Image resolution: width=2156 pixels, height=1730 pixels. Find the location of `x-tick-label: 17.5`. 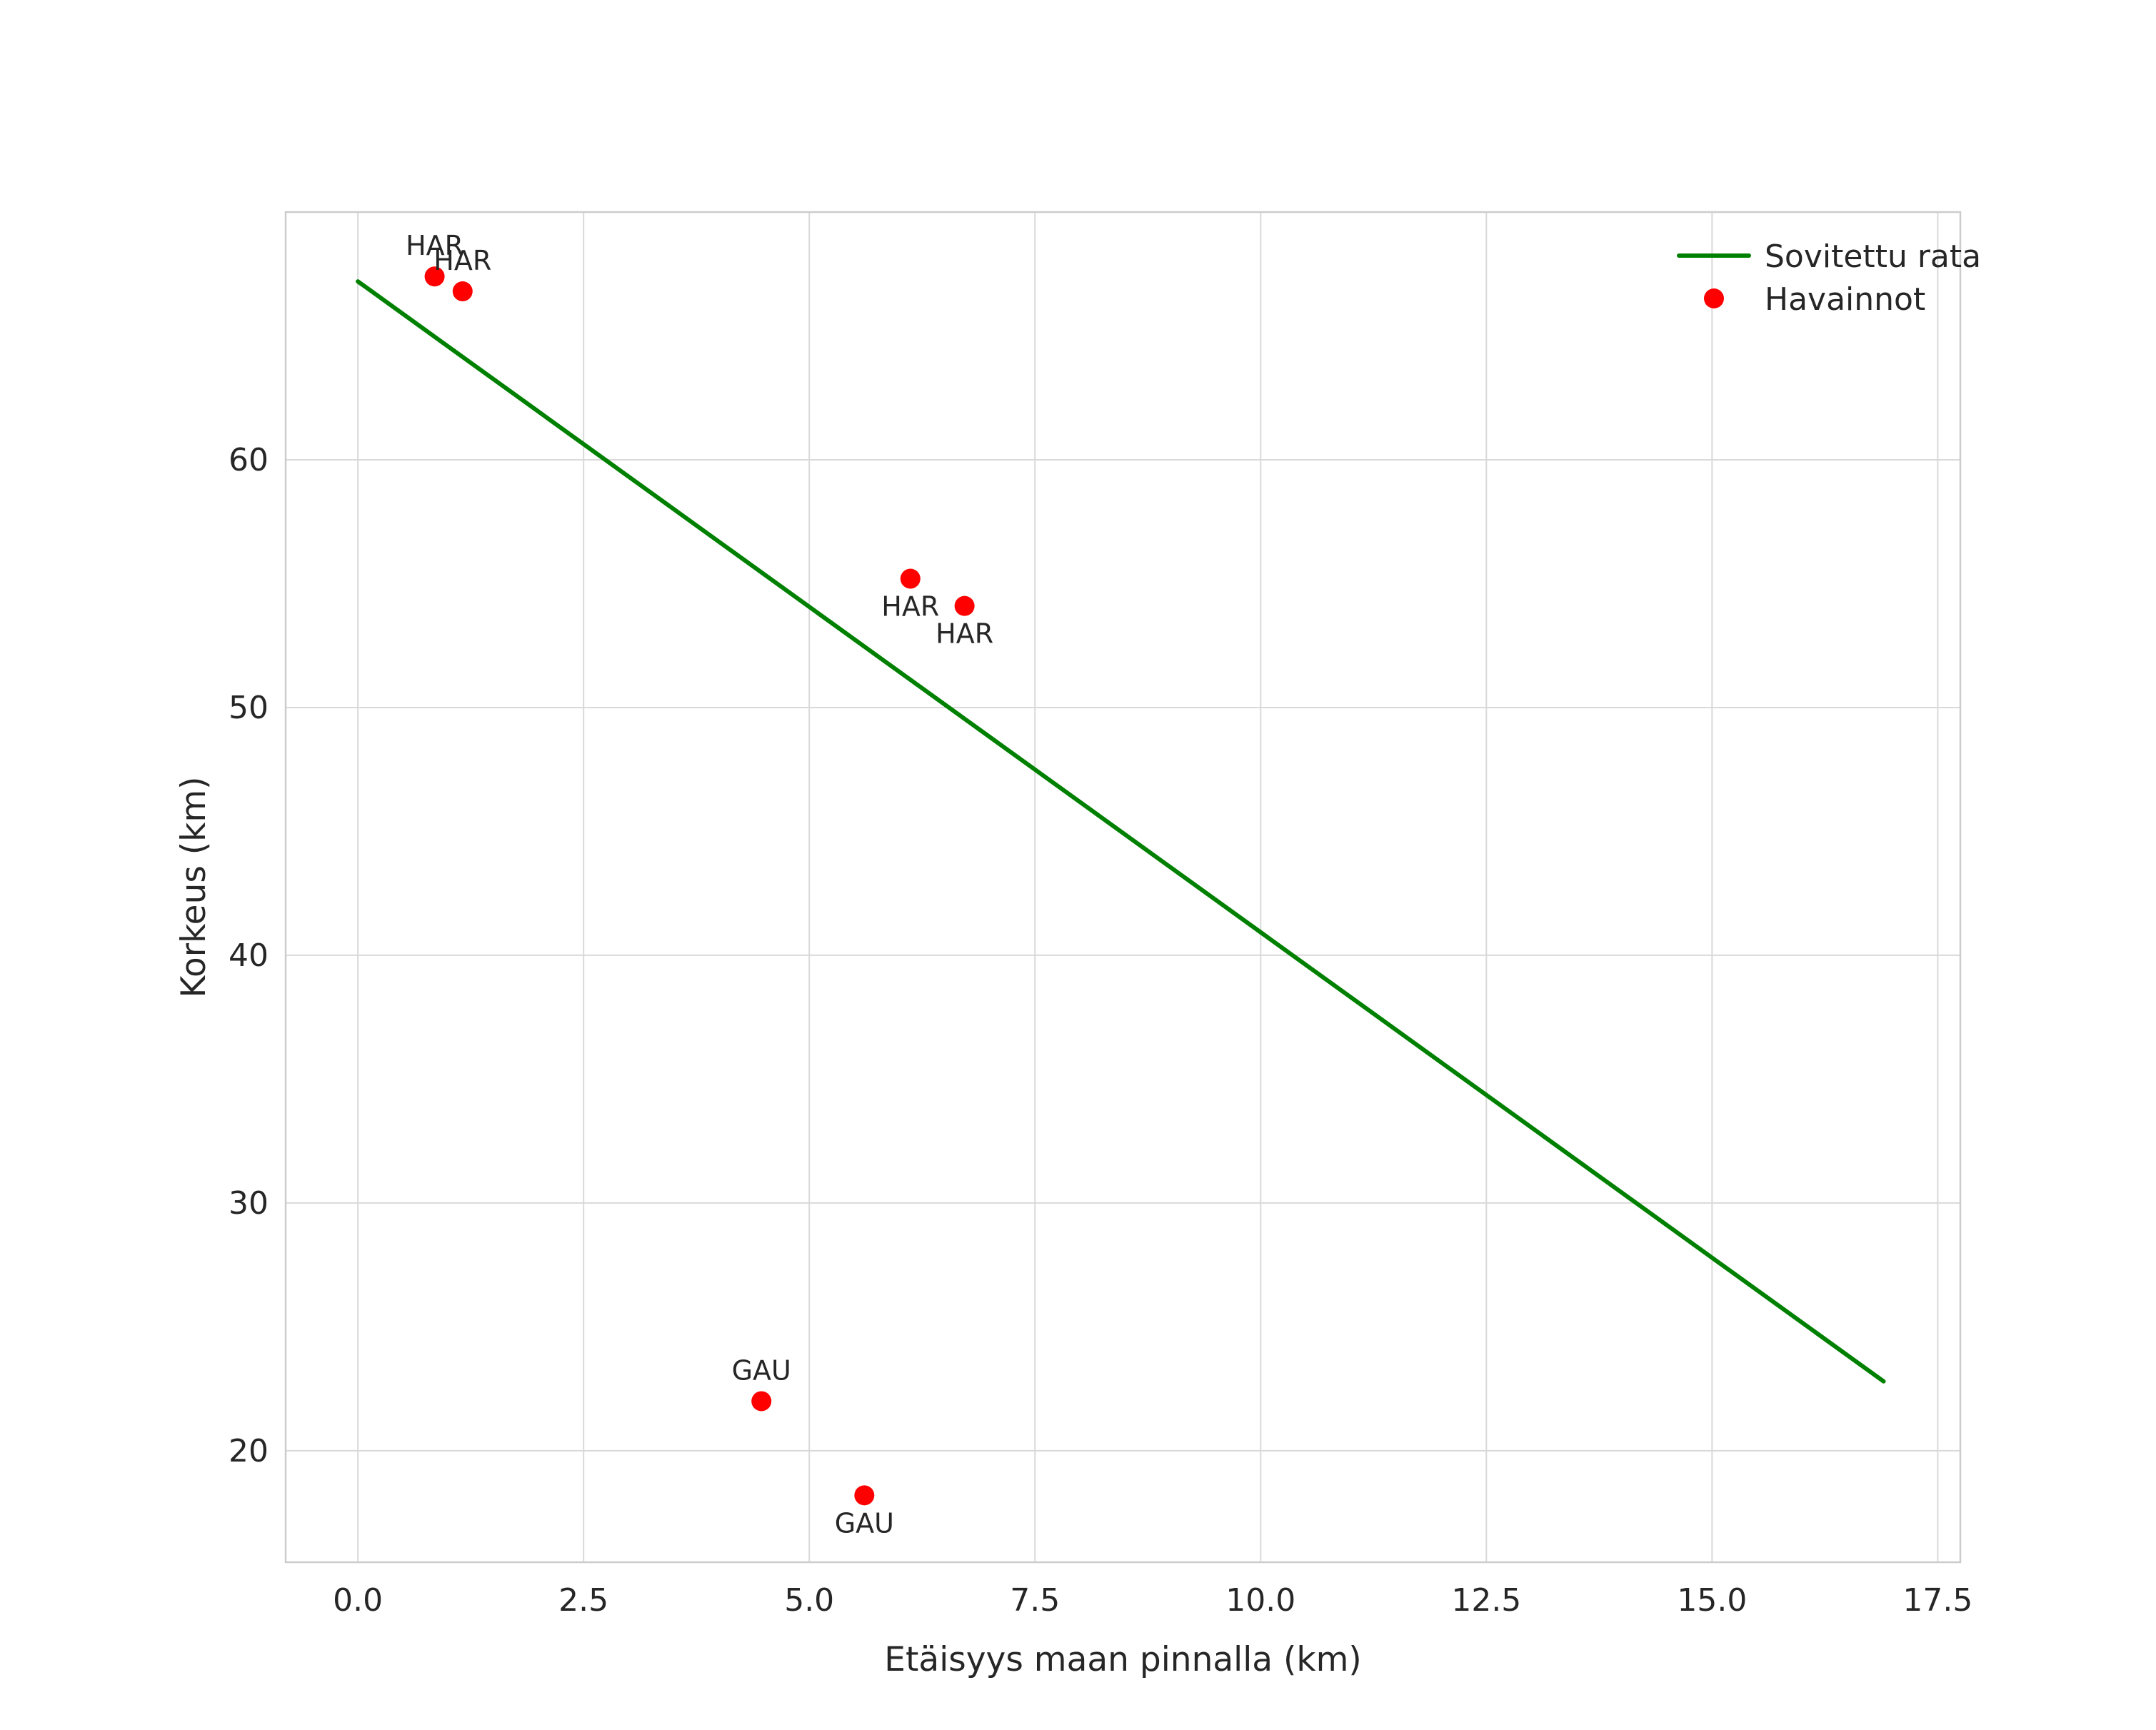

x-tick-label: 17.5 is located at coordinates (1937, 1600).